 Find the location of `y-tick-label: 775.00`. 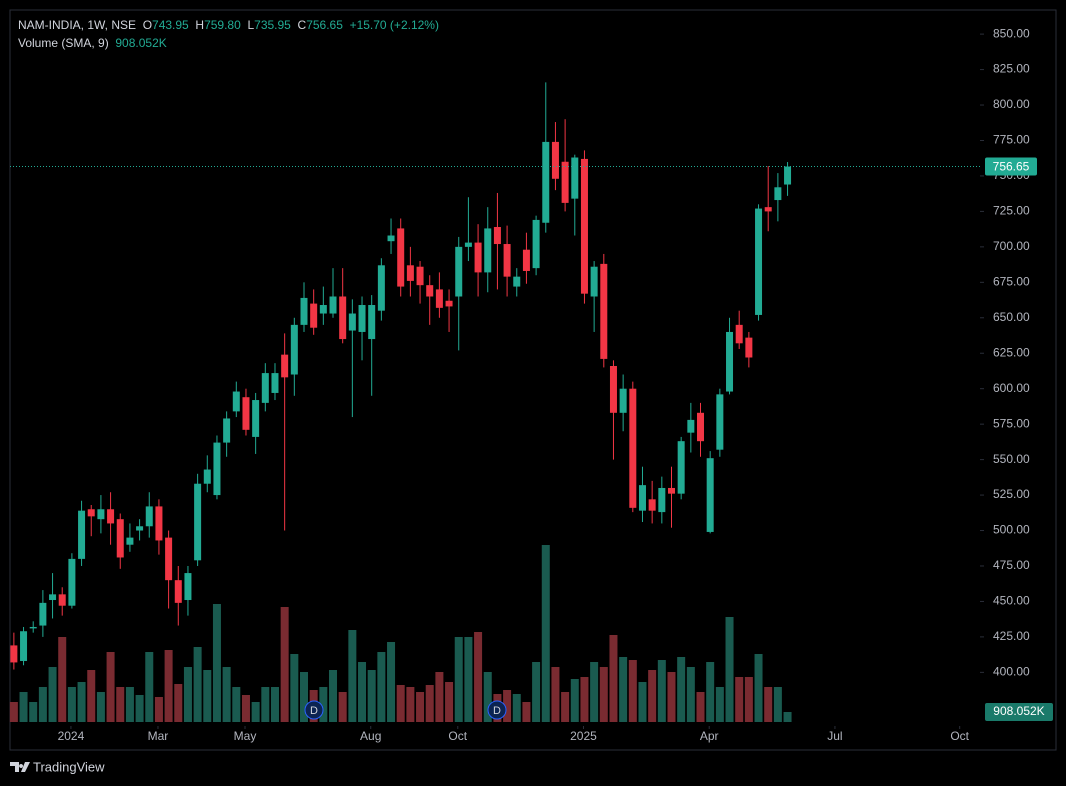

y-tick-label: 775.00 is located at coordinates (1011, 140).